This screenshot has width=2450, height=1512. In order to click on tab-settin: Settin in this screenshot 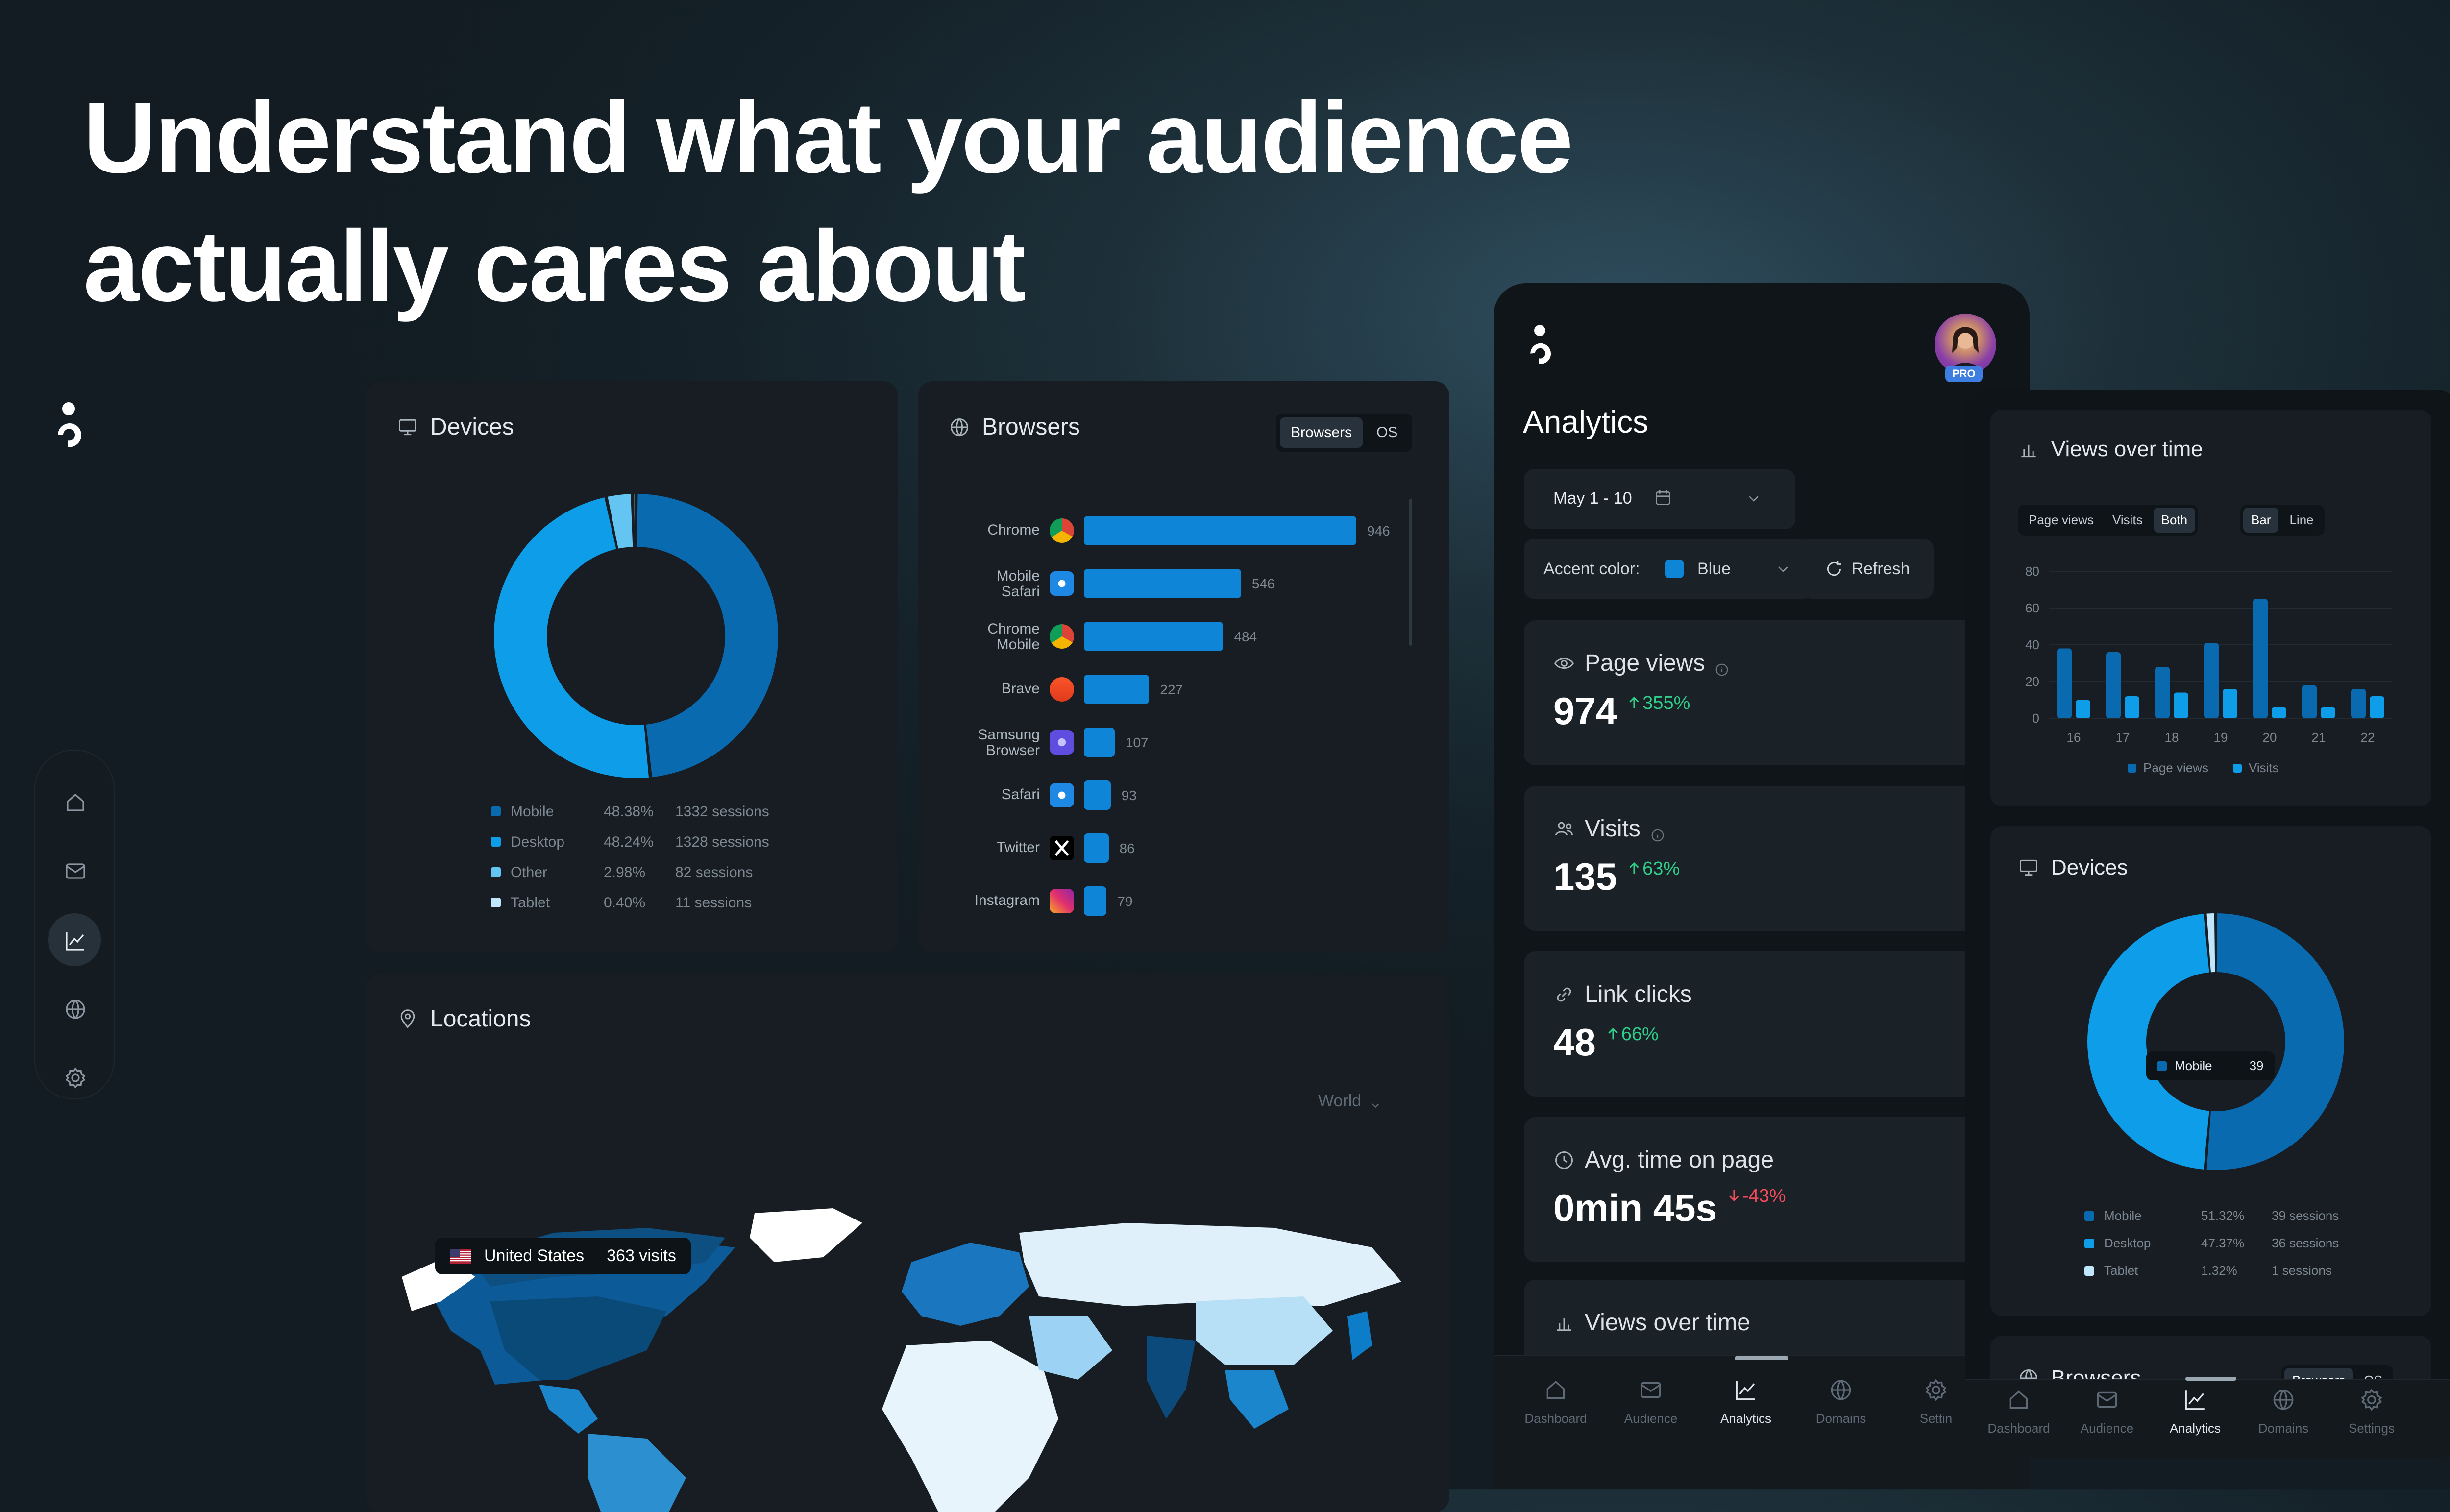, I will do `click(1936, 1391)`.